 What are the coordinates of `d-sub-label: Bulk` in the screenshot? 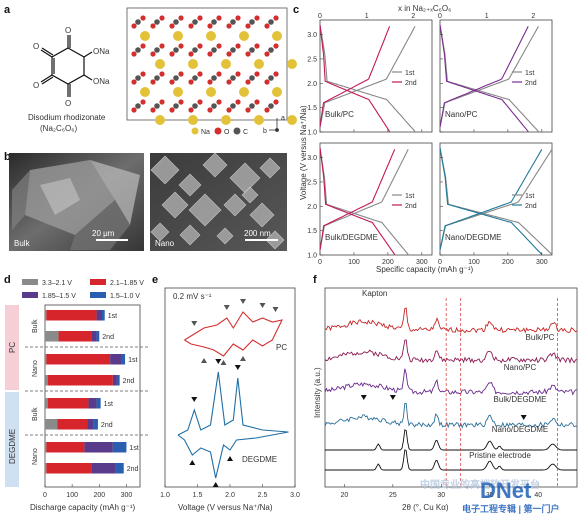 It's located at (35, 326).